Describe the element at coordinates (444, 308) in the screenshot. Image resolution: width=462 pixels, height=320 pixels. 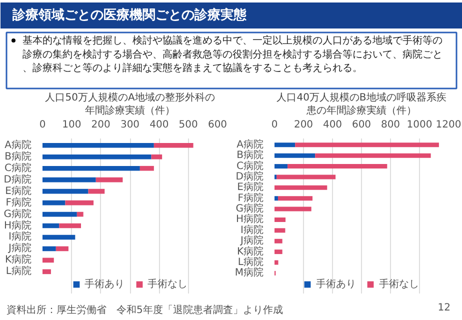
I see `text: 12` at that location.